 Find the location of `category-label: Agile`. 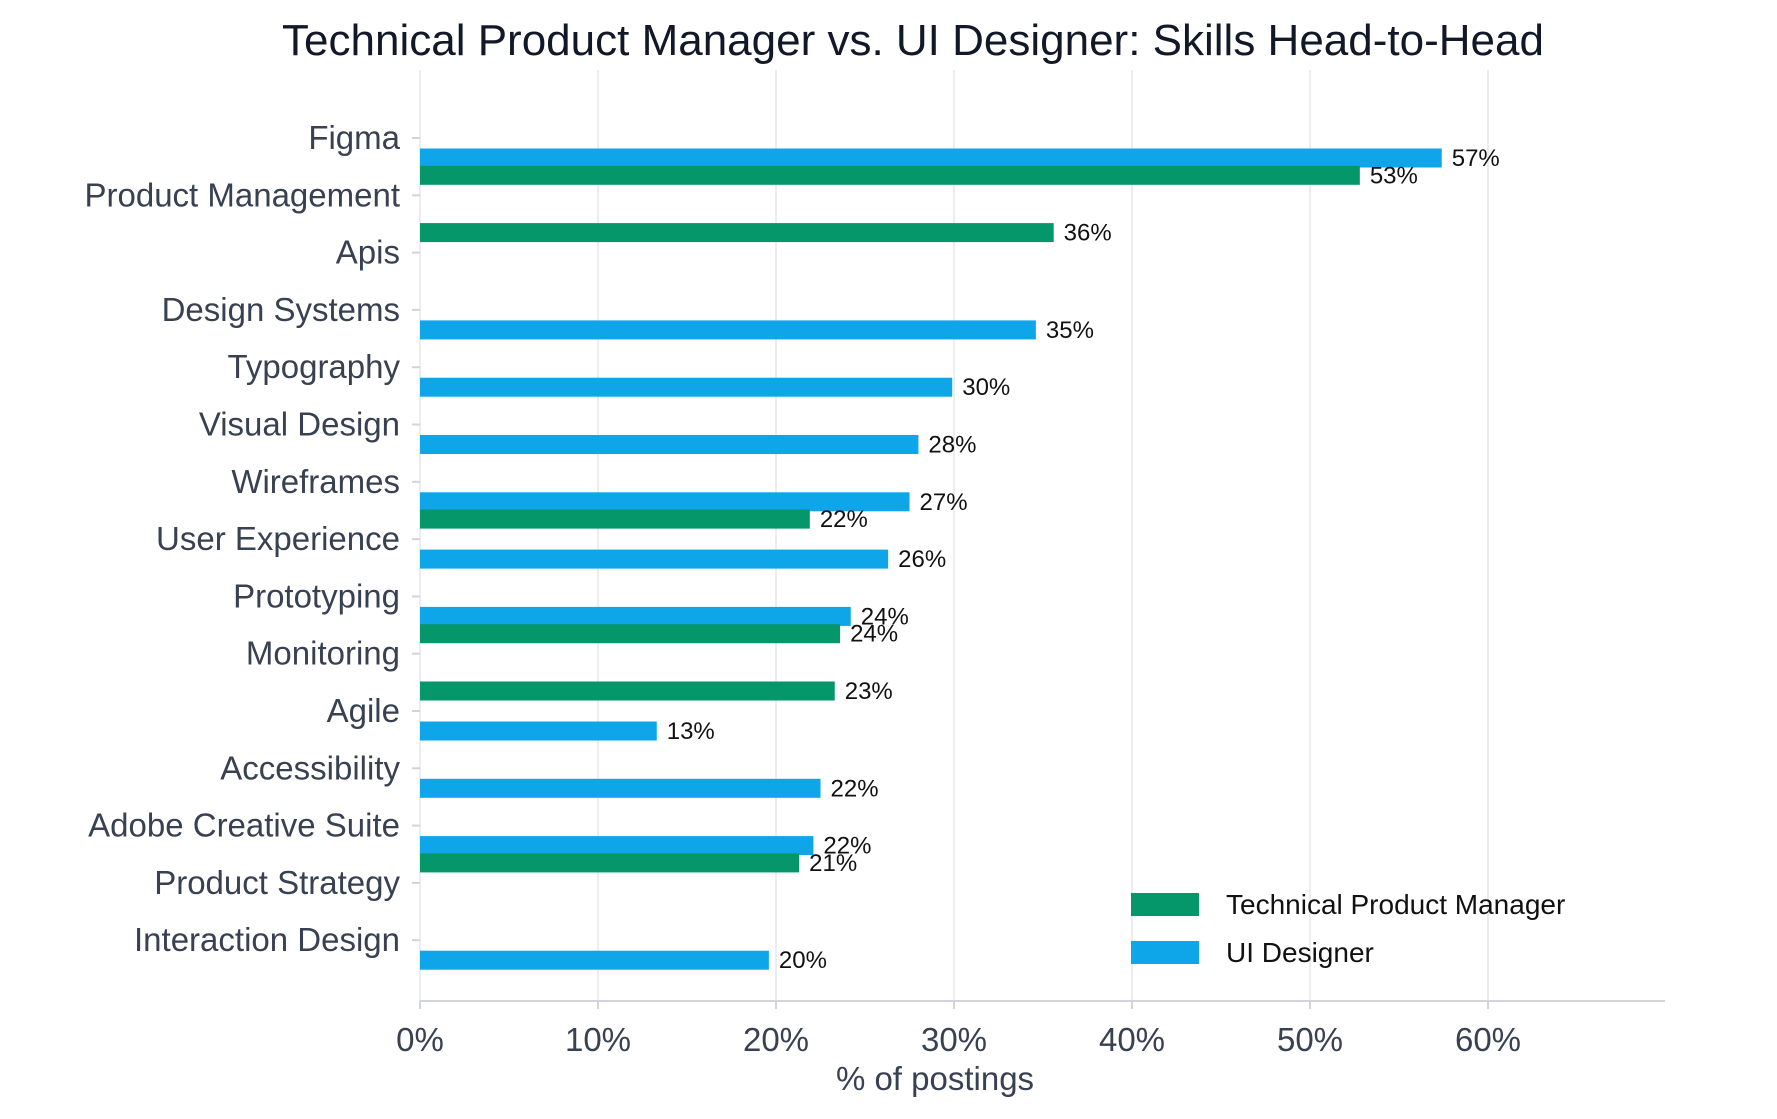

category-label: Agile is located at coordinates (363, 710).